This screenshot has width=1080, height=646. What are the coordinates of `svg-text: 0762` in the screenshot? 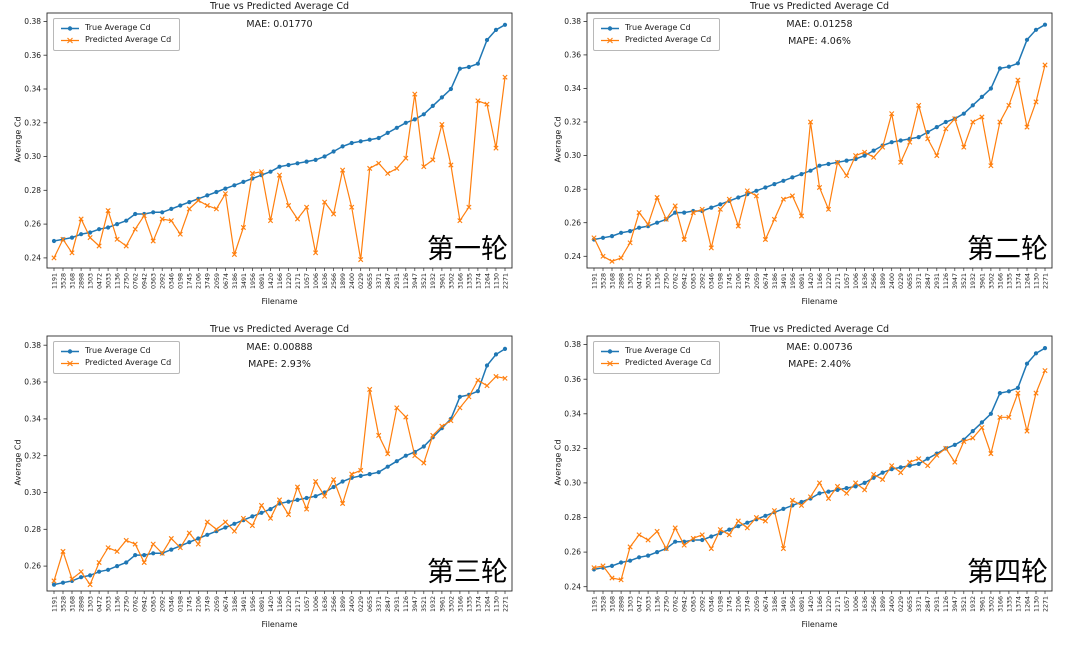 It's located at (676, 604).